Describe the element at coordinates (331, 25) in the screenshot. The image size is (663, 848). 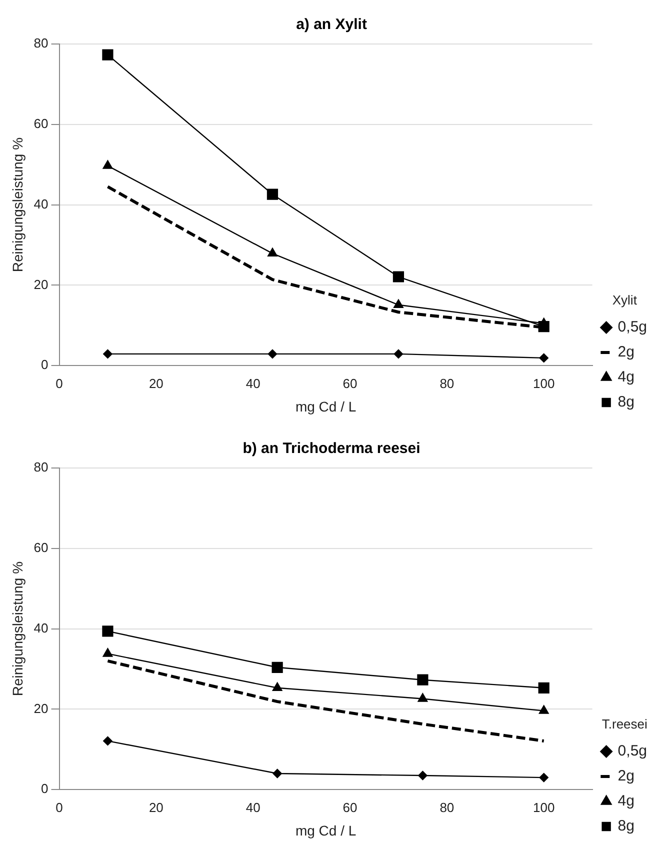
I see `chart-title: a) an Xylit` at that location.